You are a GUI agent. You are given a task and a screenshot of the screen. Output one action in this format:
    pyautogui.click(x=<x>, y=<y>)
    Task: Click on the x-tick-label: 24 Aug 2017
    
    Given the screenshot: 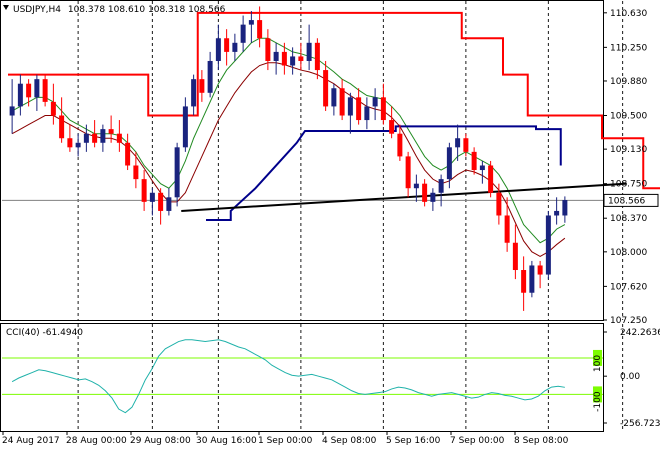 What is the action you would take?
    pyautogui.click(x=31, y=441)
    